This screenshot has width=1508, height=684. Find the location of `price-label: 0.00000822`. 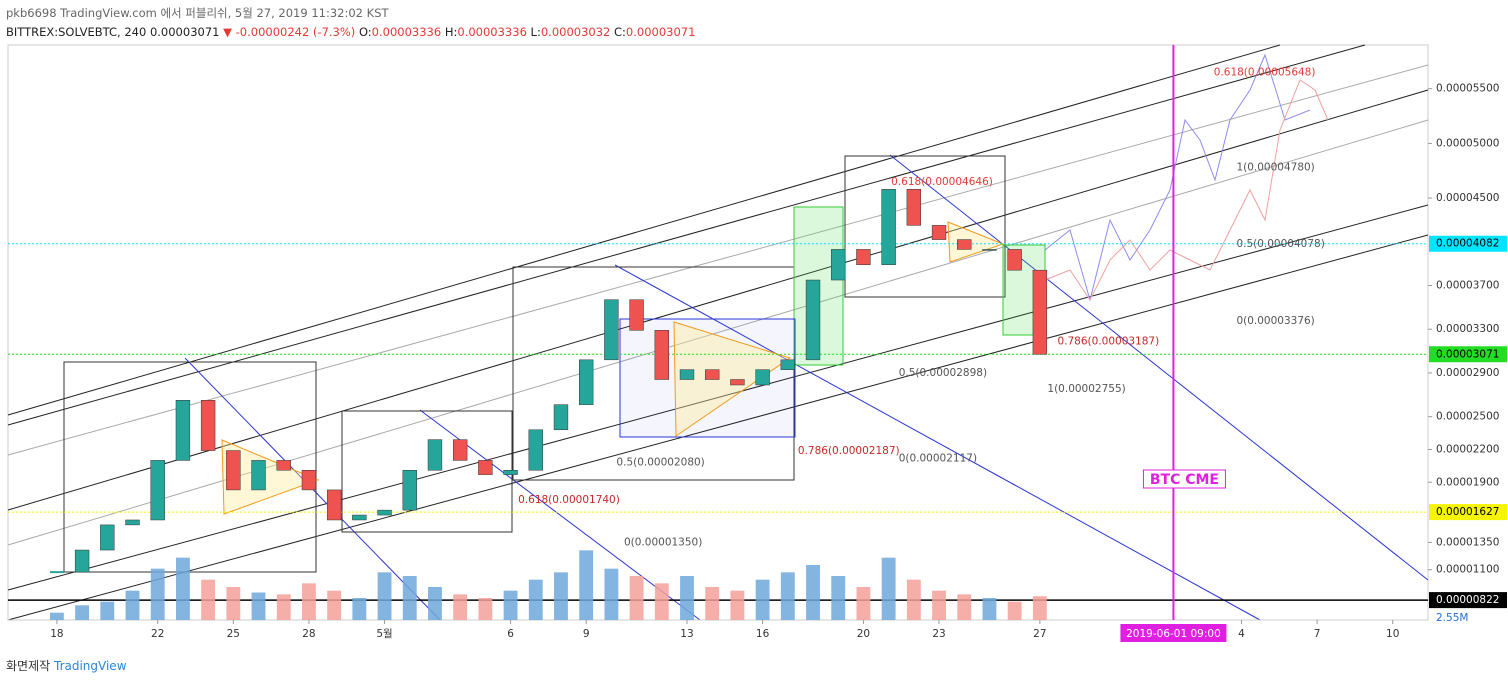

price-label: 0.00000822 is located at coordinates (1467, 600).